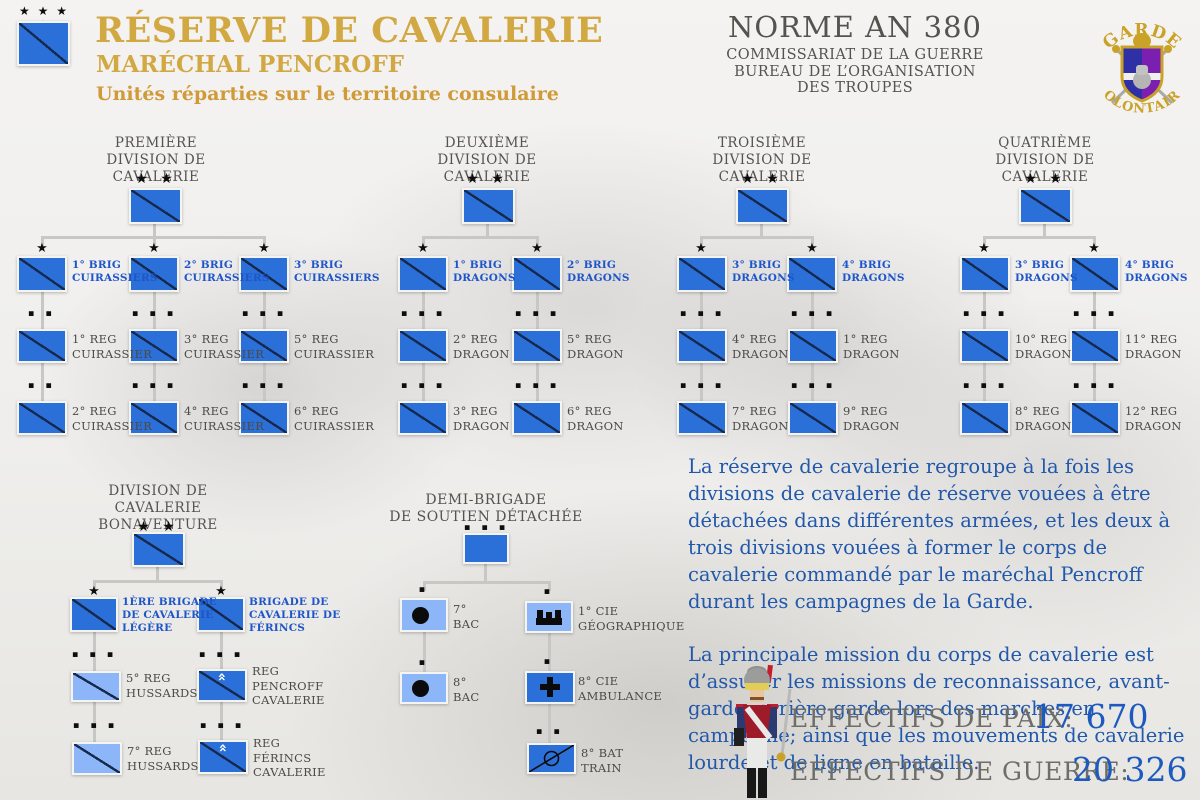 The image size is (1200, 800). What do you see at coordinates (334, 346) in the screenshot?
I see `regiment-label: 5° REG CUIRASSIER` at bounding box center [334, 346].